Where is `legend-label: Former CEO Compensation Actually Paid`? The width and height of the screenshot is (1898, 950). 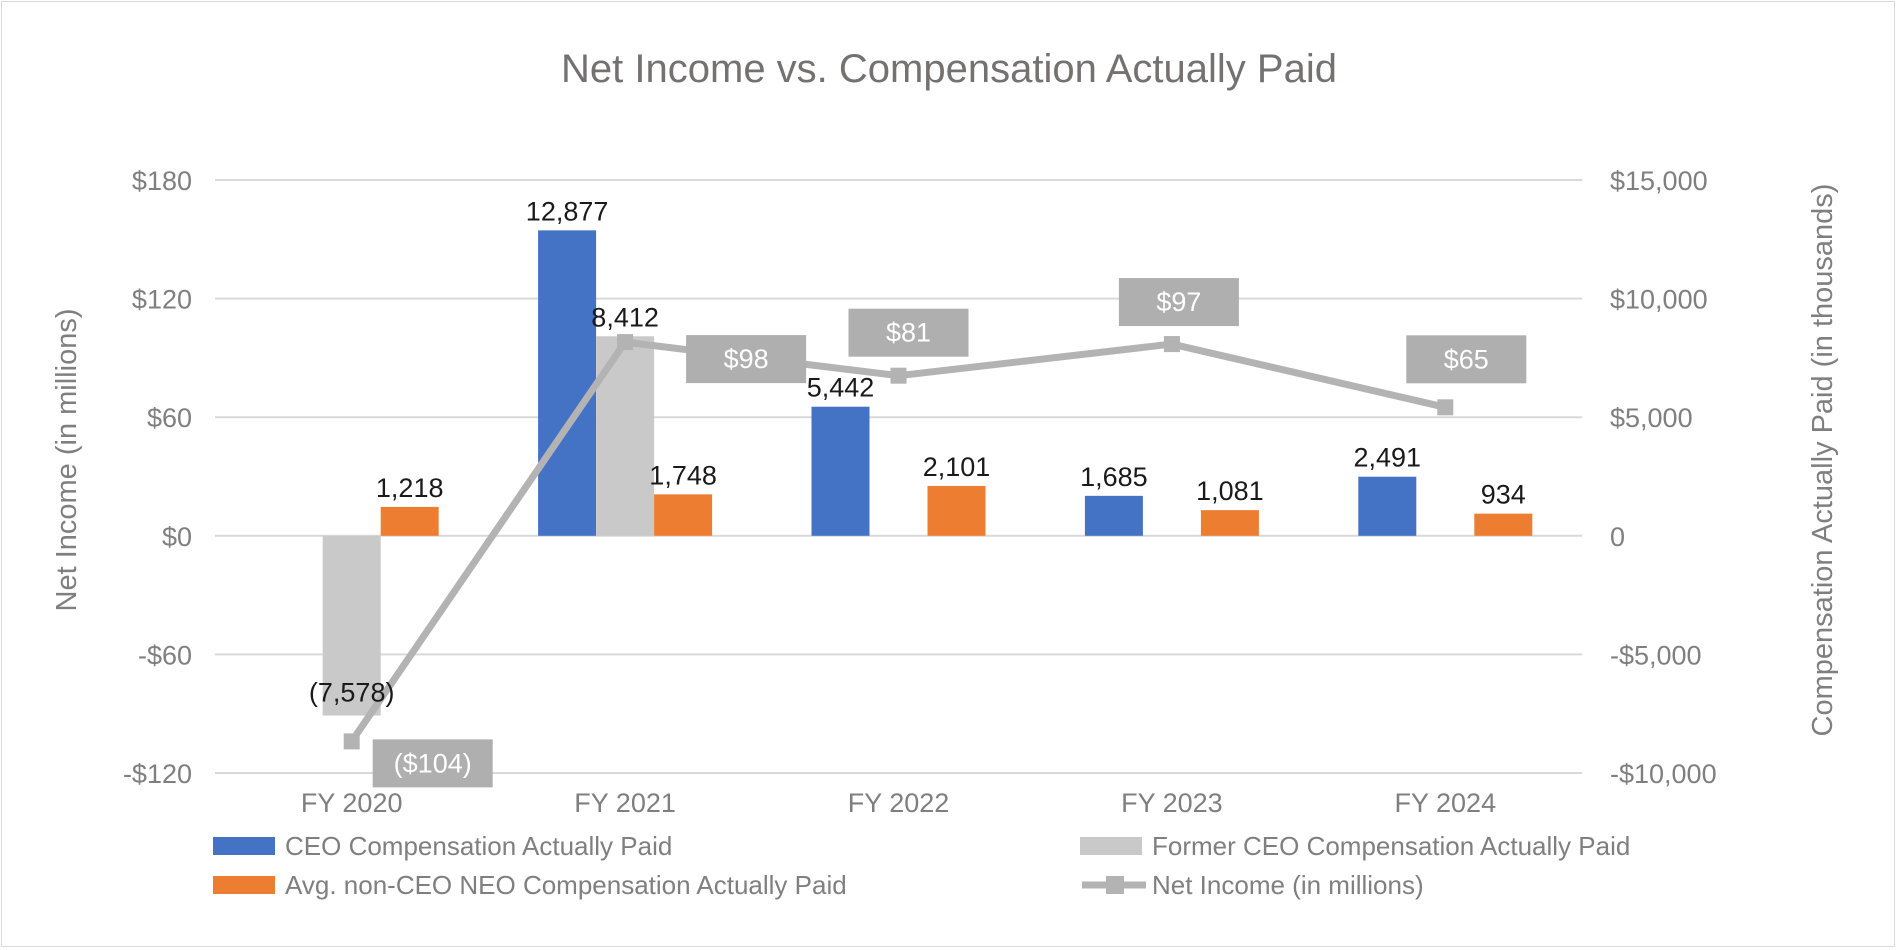
legend-label: Former CEO Compensation Actually Paid is located at coordinates (1391, 846).